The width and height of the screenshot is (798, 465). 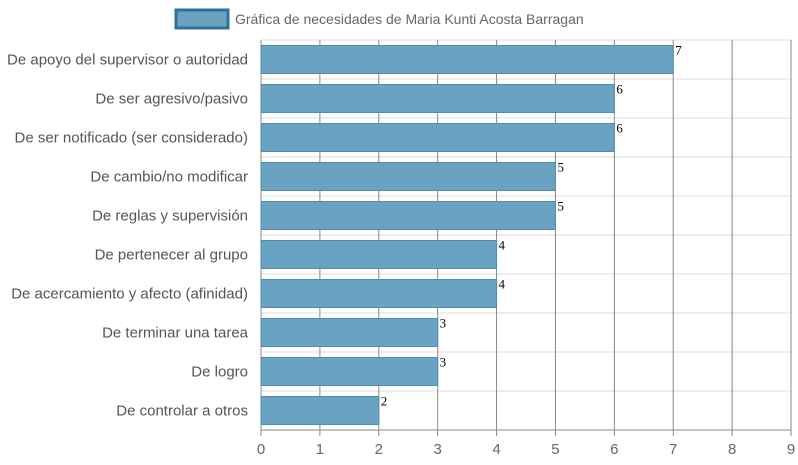 What do you see at coordinates (437, 449) in the screenshot?
I see `x-tick-label: 3` at bounding box center [437, 449].